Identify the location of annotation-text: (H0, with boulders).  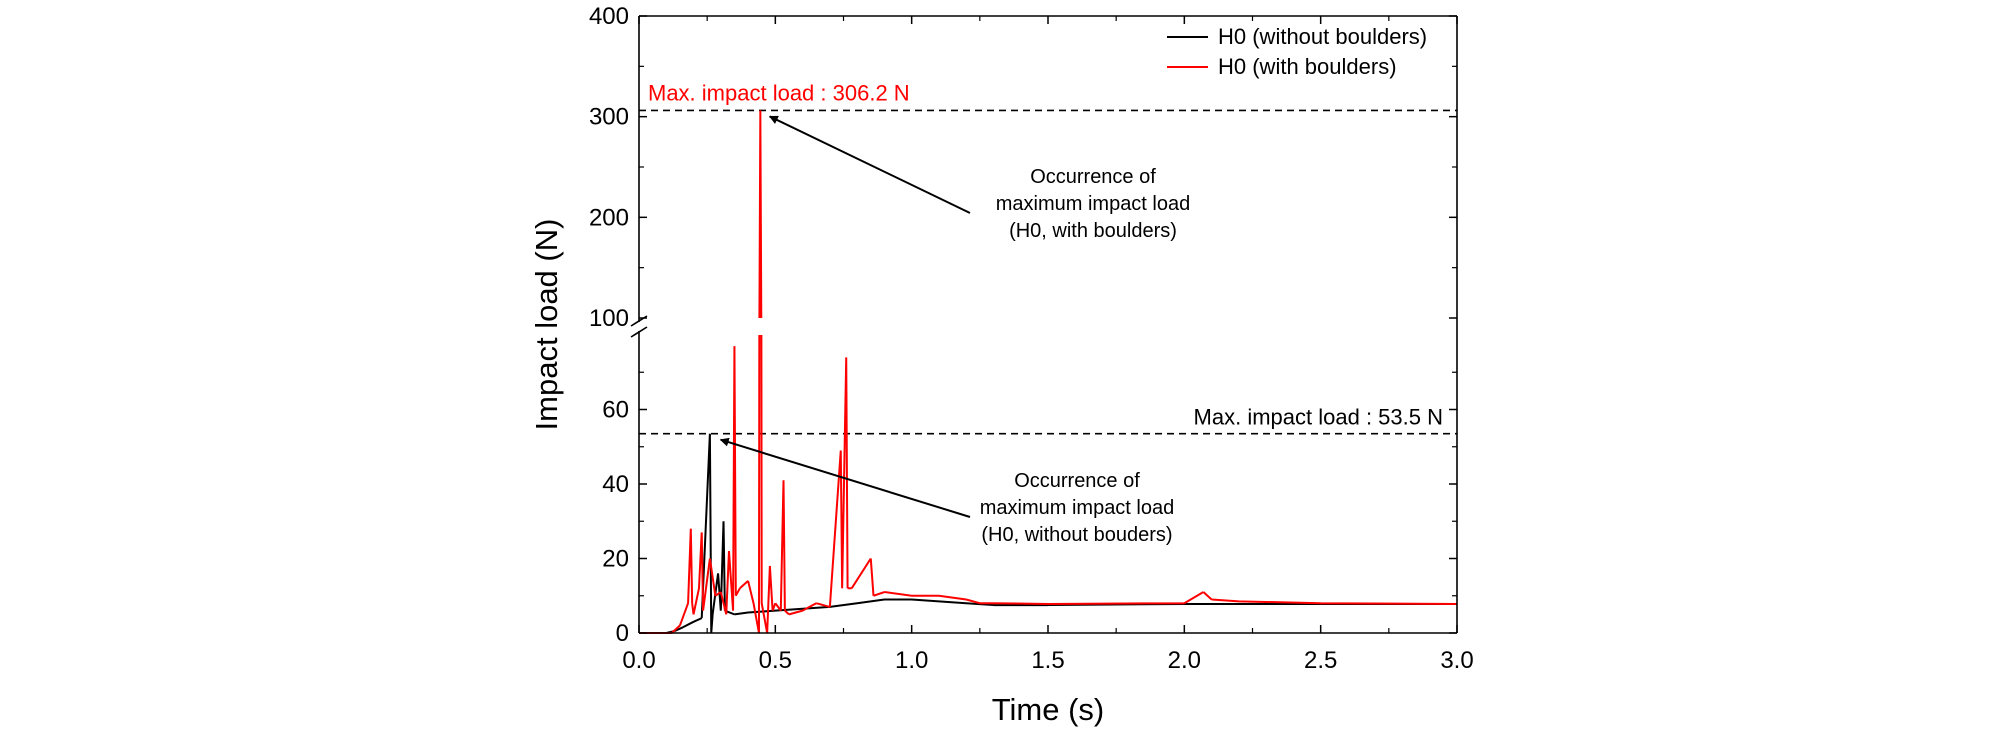
(1093, 231).